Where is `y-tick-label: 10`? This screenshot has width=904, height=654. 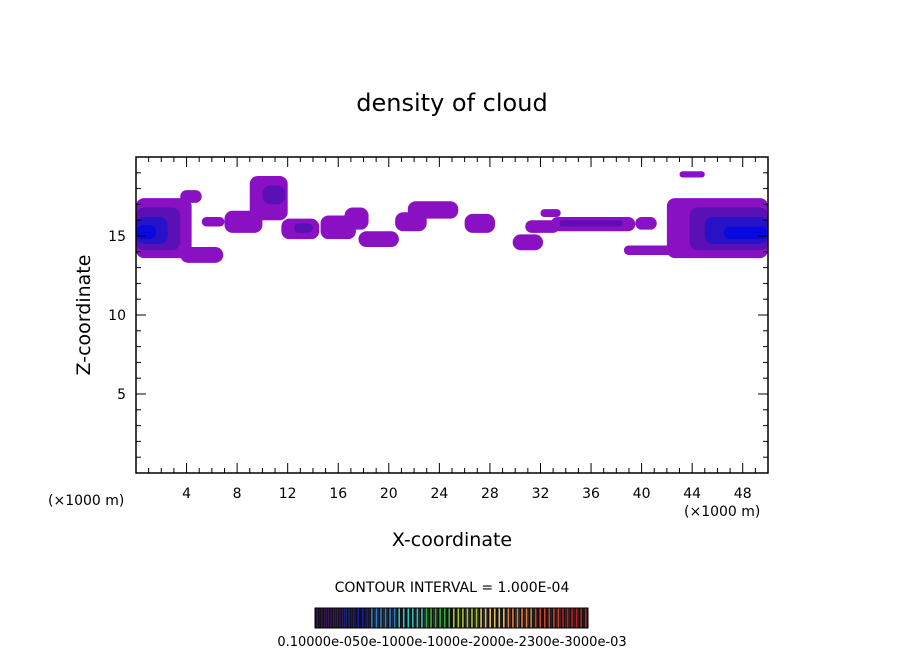
y-tick-label: 10 is located at coordinates (117, 316).